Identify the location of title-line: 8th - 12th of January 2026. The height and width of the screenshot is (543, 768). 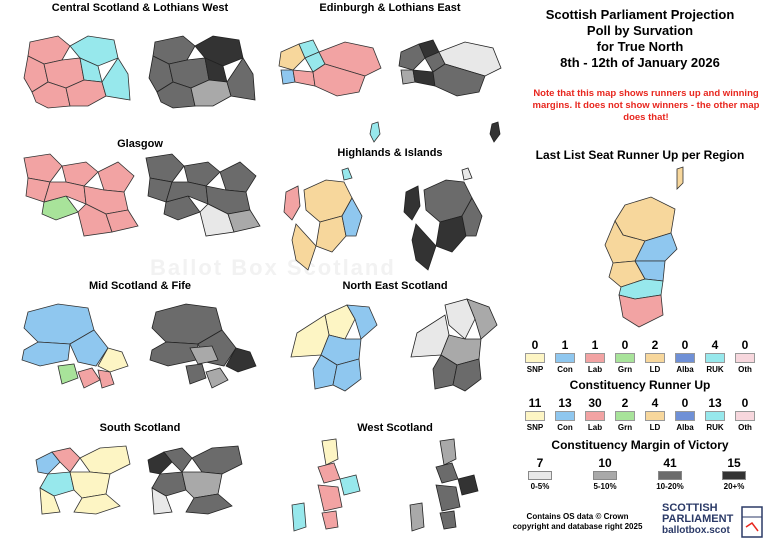
(640, 62).